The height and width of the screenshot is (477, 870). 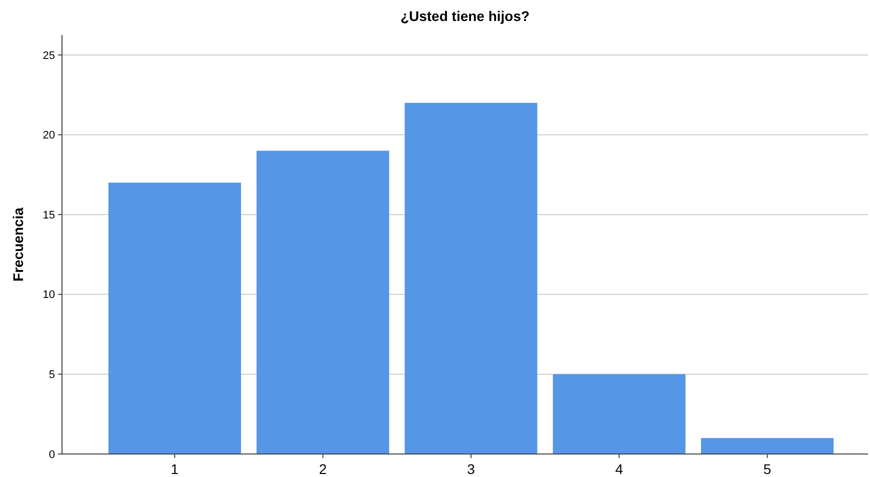 What do you see at coordinates (174, 469) in the screenshot?
I see `x-tick-label: 1` at bounding box center [174, 469].